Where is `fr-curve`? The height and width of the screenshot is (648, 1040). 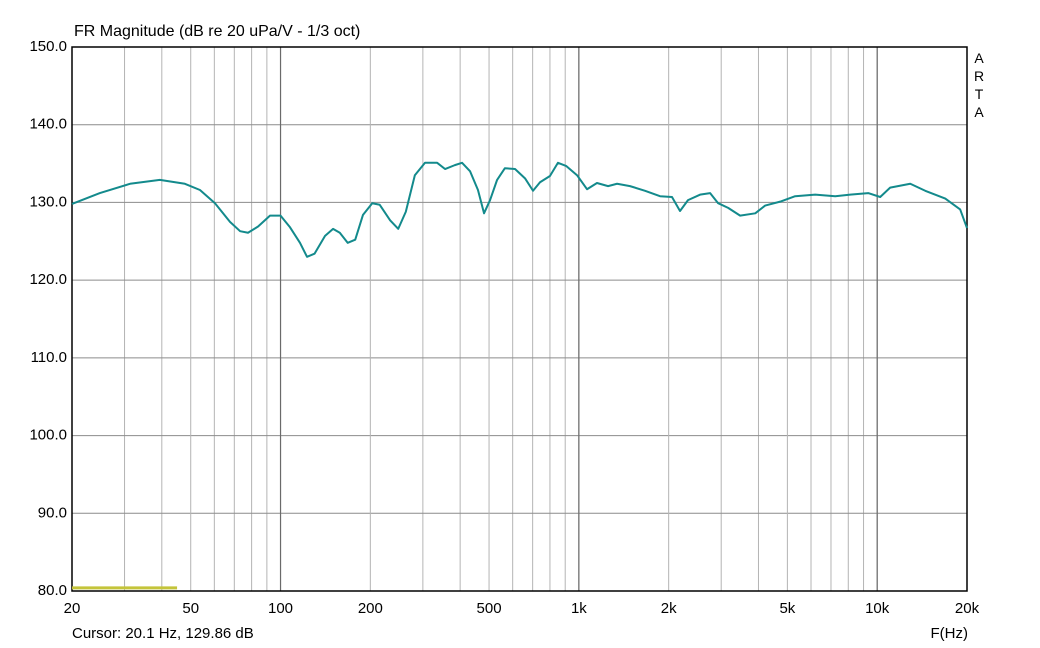
fr-curve is located at coordinates (519, 209).